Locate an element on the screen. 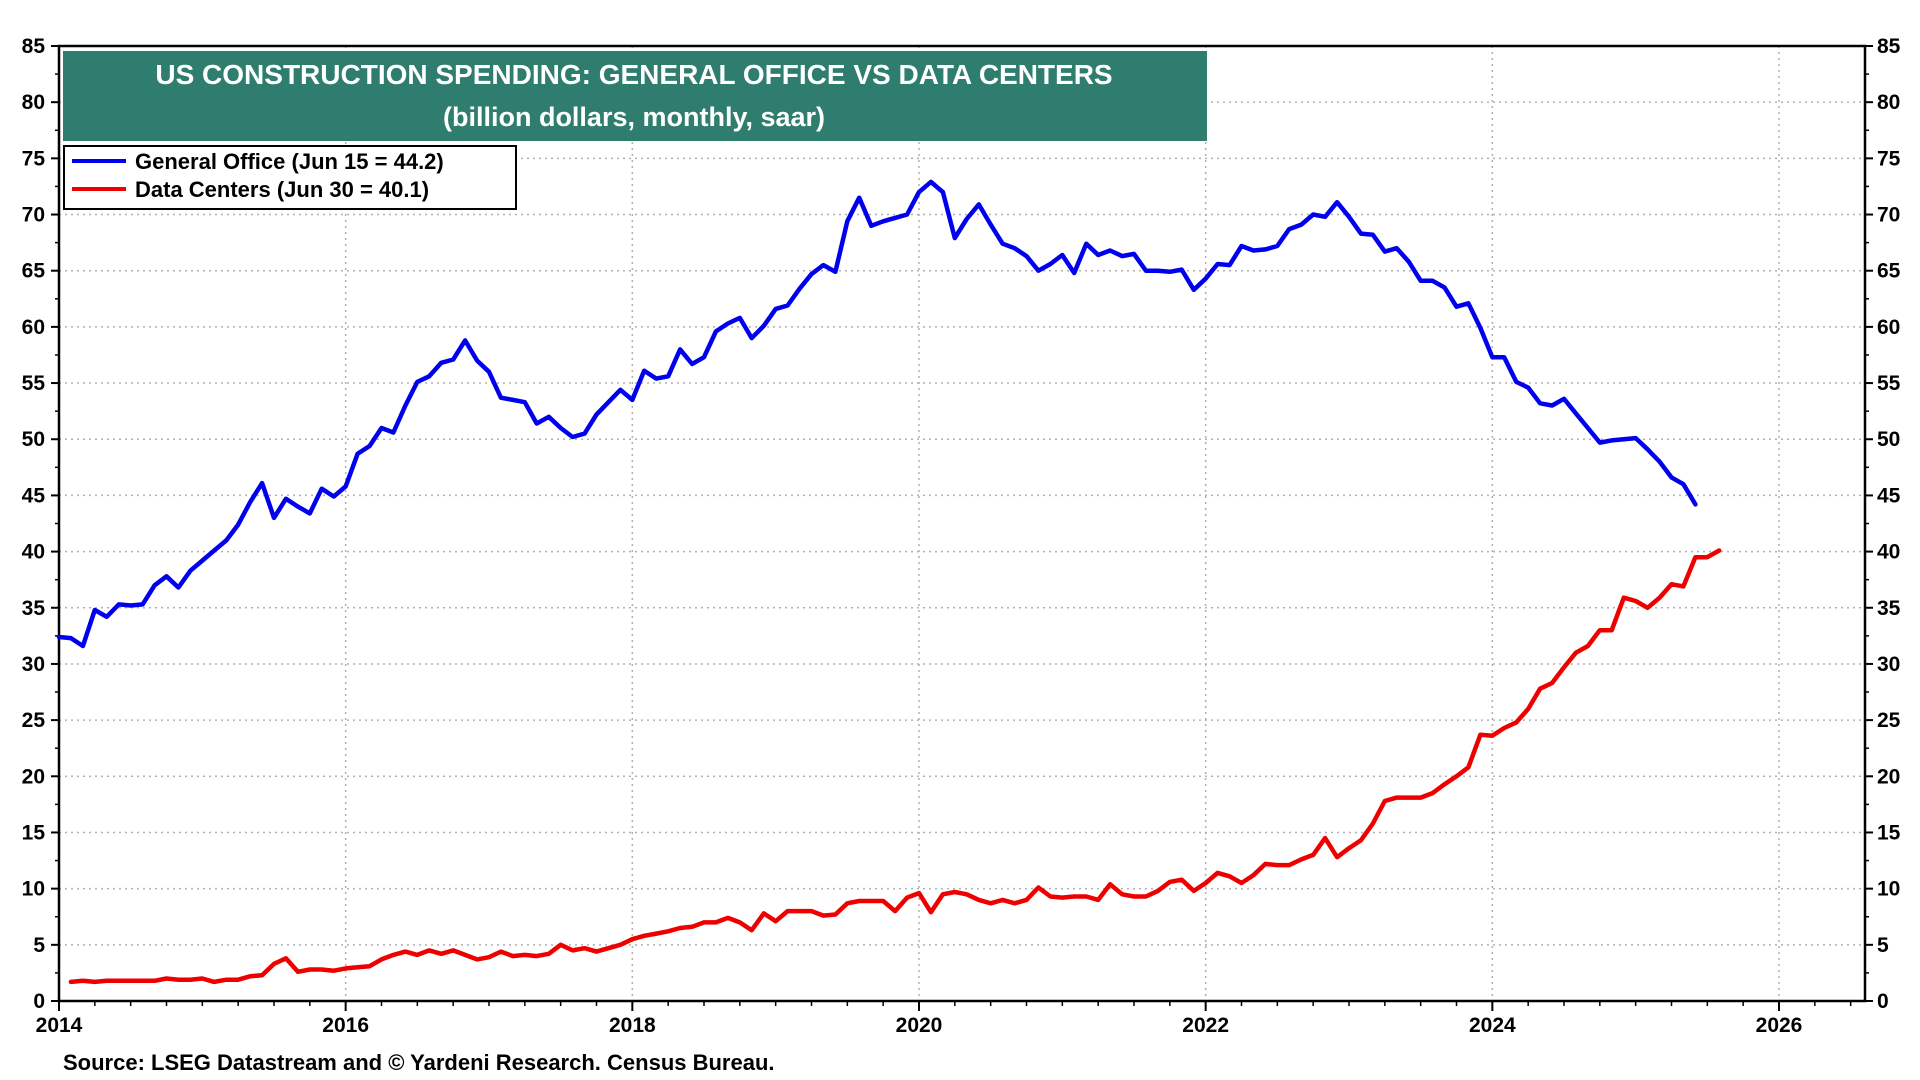 The image size is (1920, 1080). x-tick-label: 2024 is located at coordinates (1492, 1025).